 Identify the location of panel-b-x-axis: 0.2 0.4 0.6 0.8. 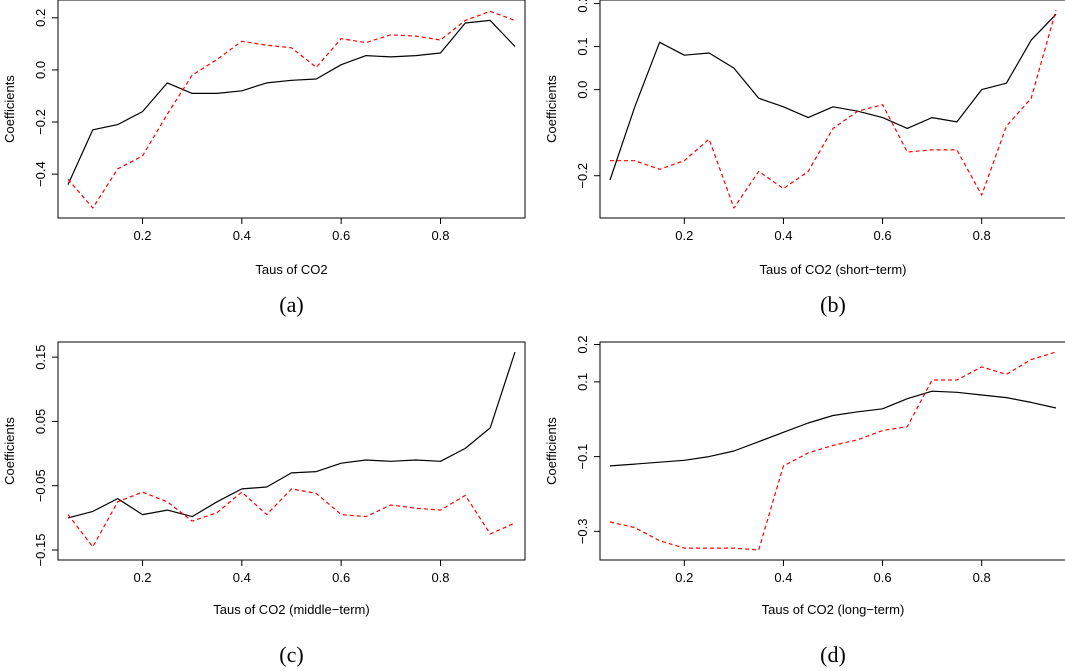
(833, 230).